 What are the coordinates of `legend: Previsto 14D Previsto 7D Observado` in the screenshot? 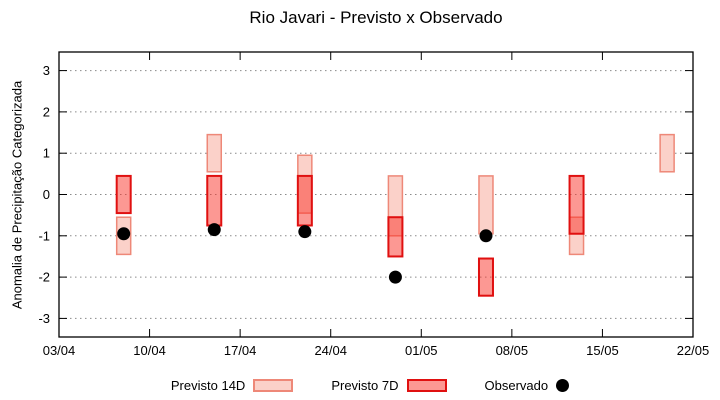 It's located at (365, 385).